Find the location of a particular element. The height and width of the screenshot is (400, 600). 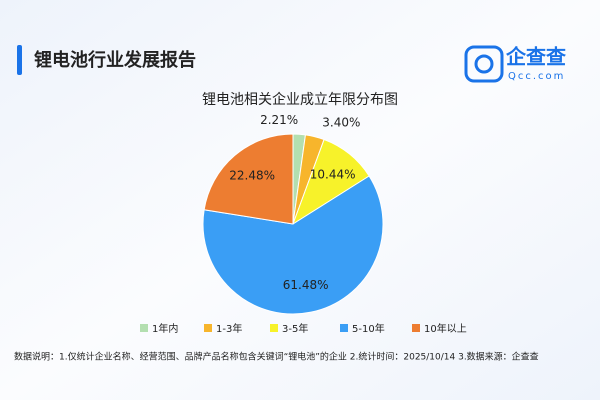

logo-icon is located at coordinates (484, 64).